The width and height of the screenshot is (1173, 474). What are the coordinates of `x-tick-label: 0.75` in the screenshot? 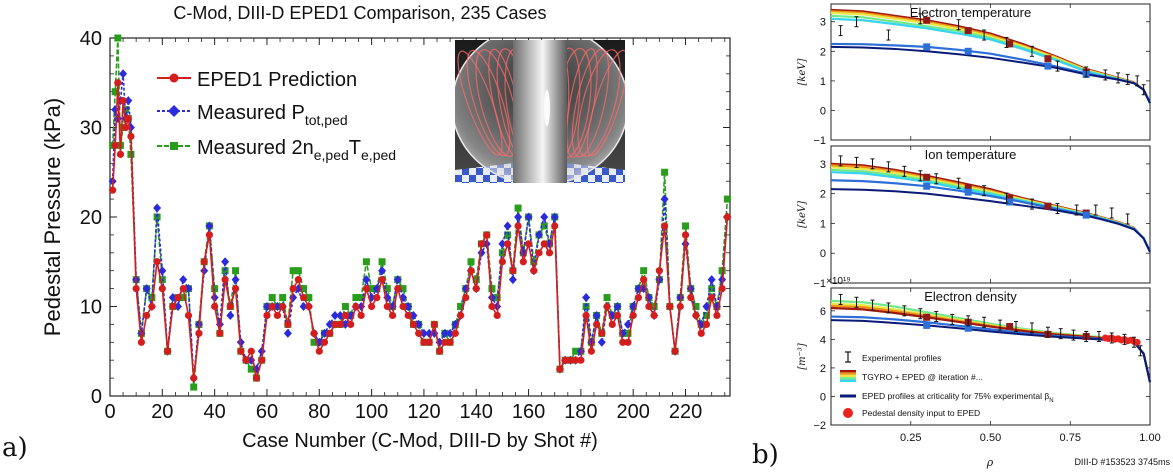 It's located at (1070, 438).